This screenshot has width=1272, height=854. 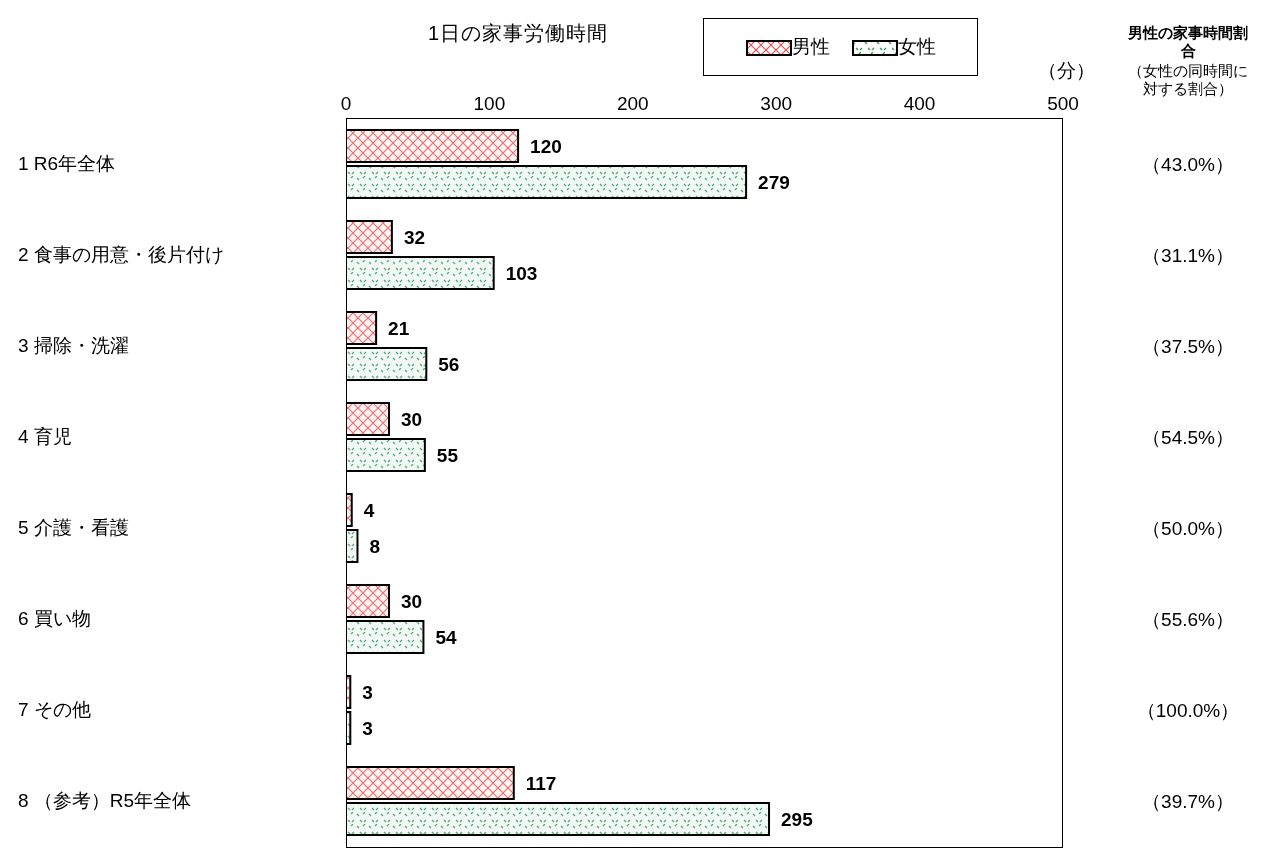 I want to click on text: （39.7%）, so click(x=1188, y=801).